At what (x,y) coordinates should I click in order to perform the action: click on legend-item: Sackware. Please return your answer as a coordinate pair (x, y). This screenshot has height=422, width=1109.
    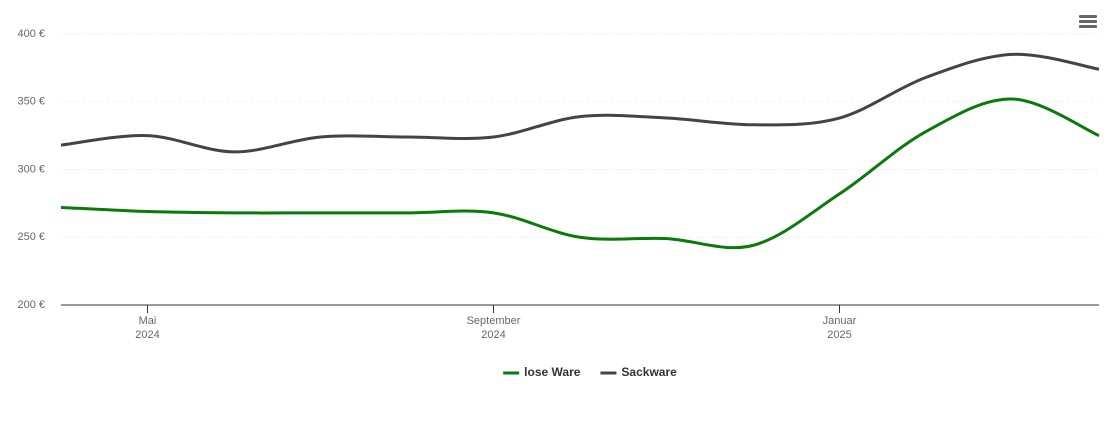
    Looking at the image, I should click on (638, 372).